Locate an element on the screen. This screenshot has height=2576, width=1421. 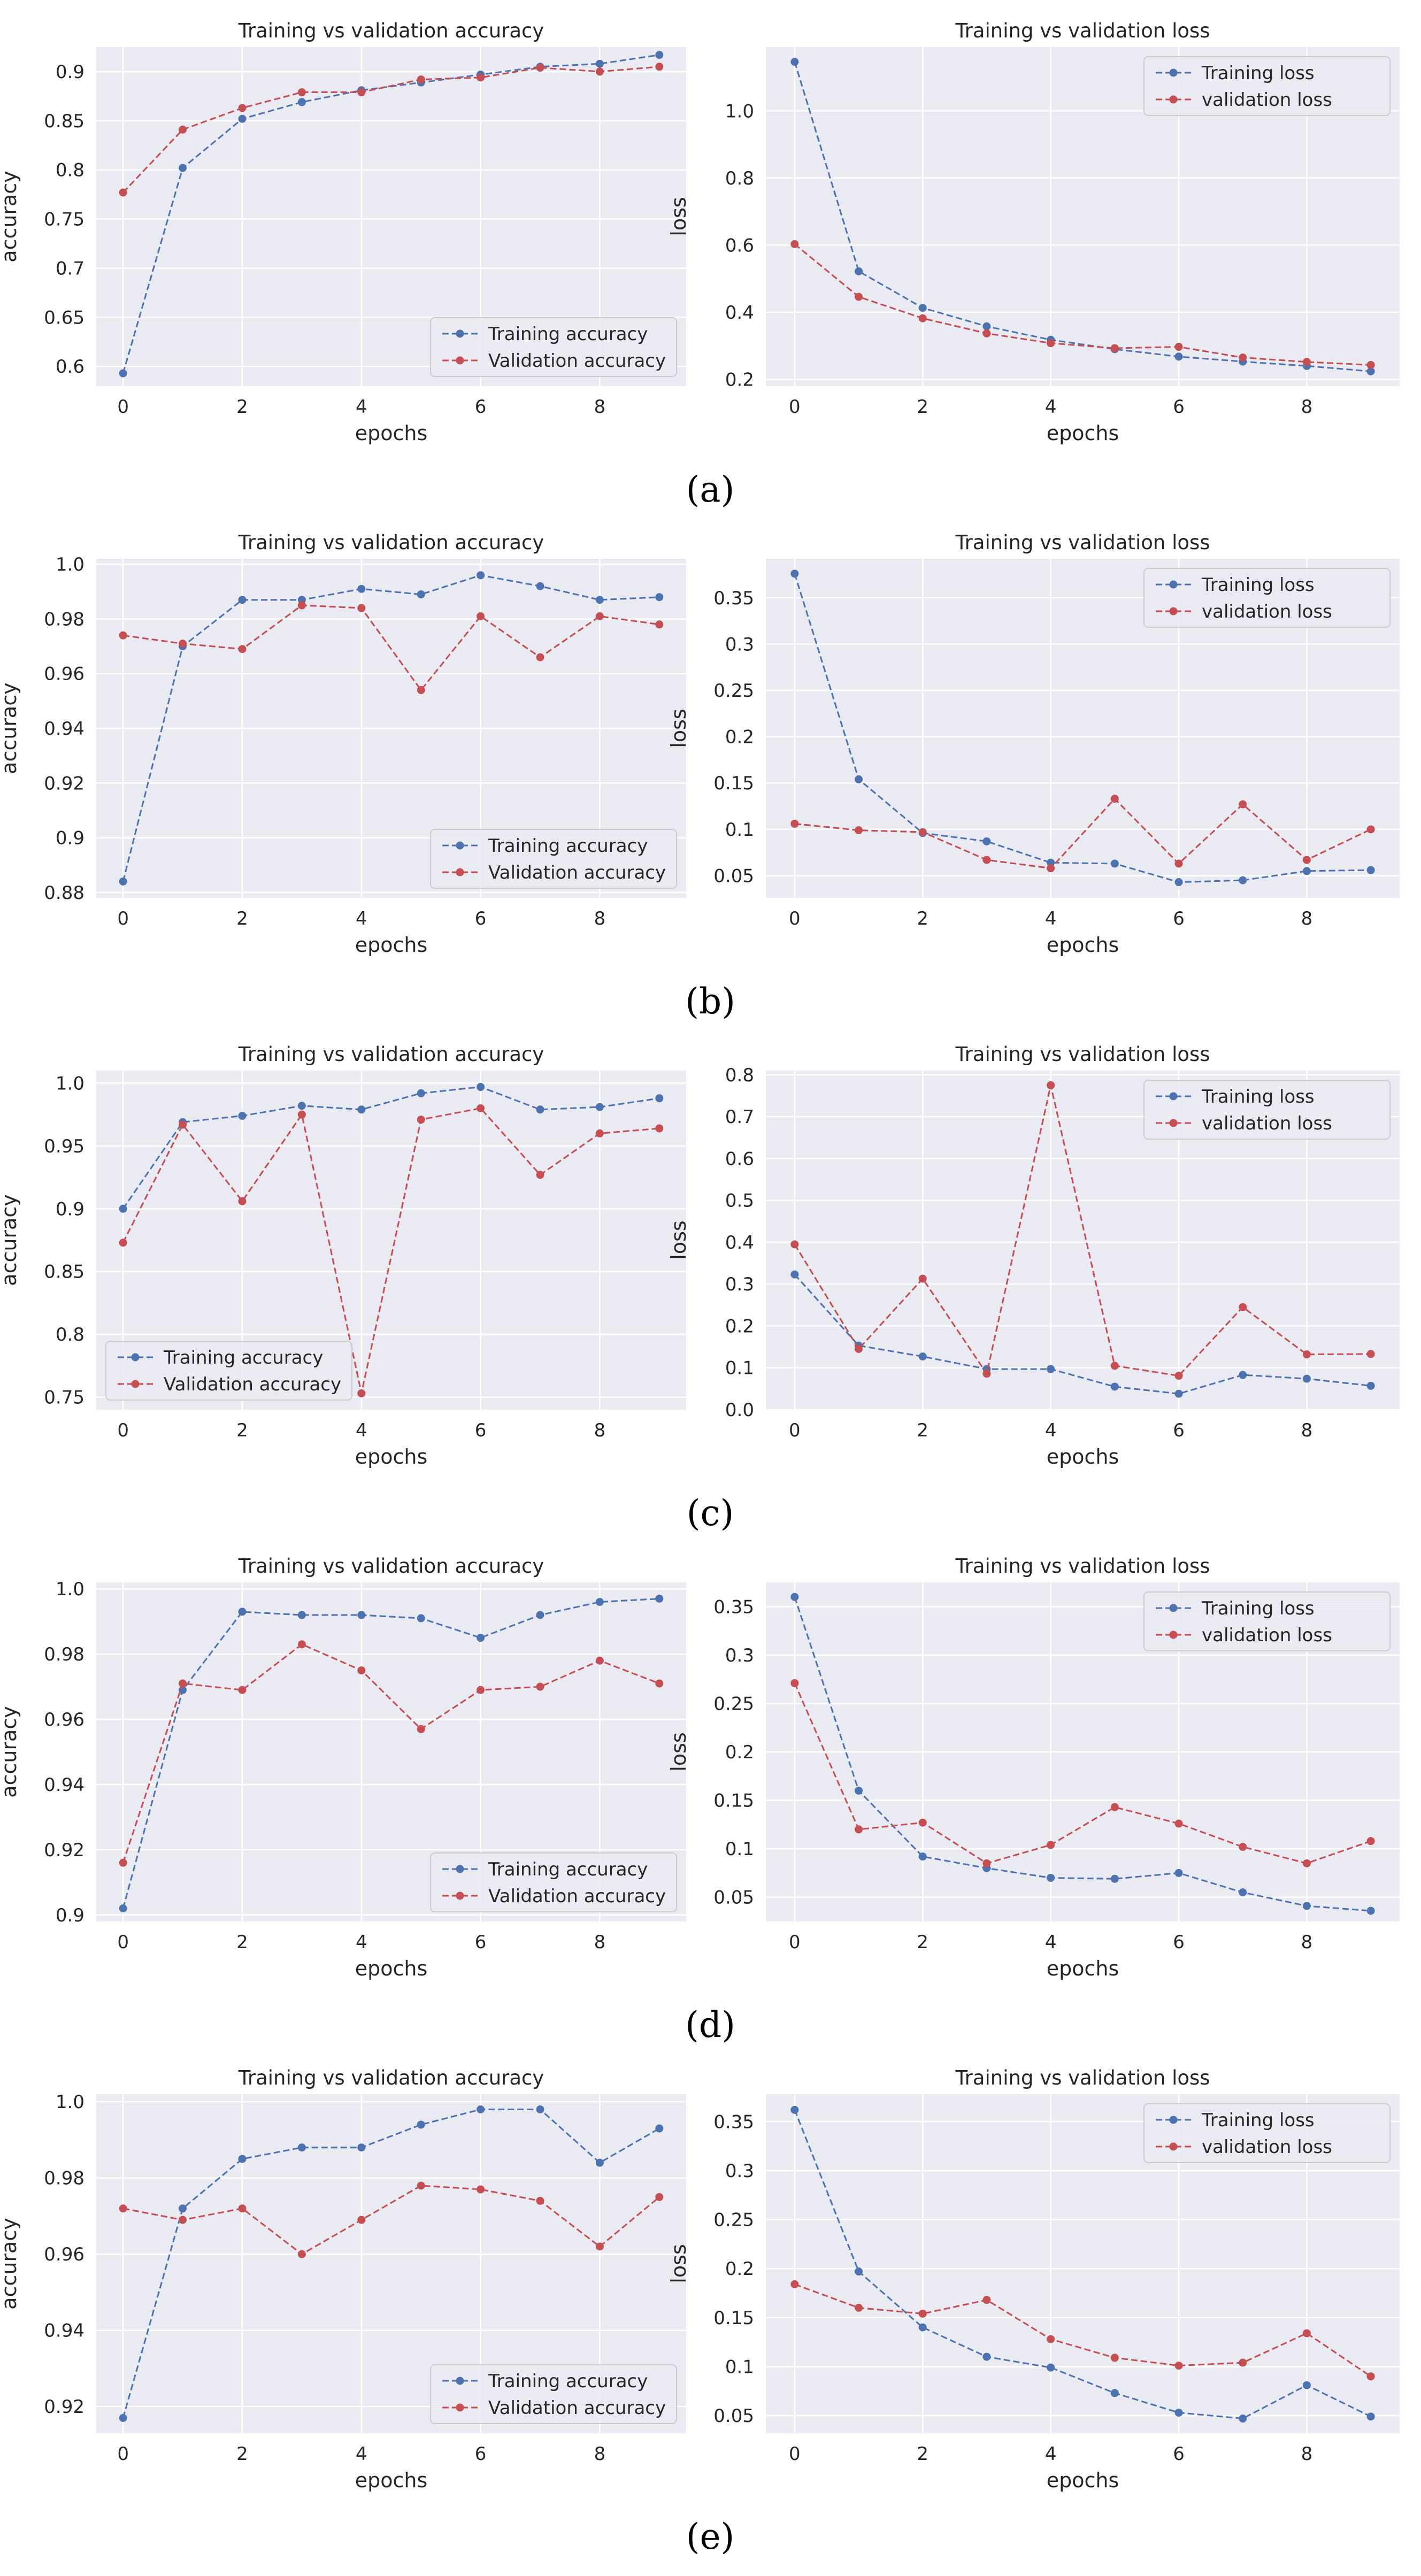
y-tick-label: 0.65 is located at coordinates (64, 317).